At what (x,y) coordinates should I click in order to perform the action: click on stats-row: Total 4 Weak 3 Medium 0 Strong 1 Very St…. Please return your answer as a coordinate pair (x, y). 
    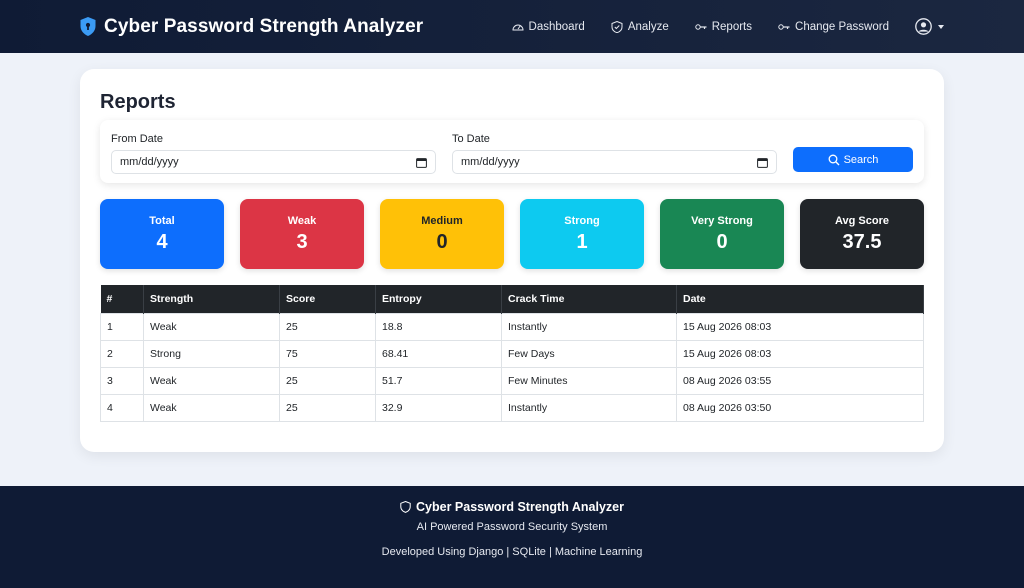
    Looking at the image, I should click on (512, 234).